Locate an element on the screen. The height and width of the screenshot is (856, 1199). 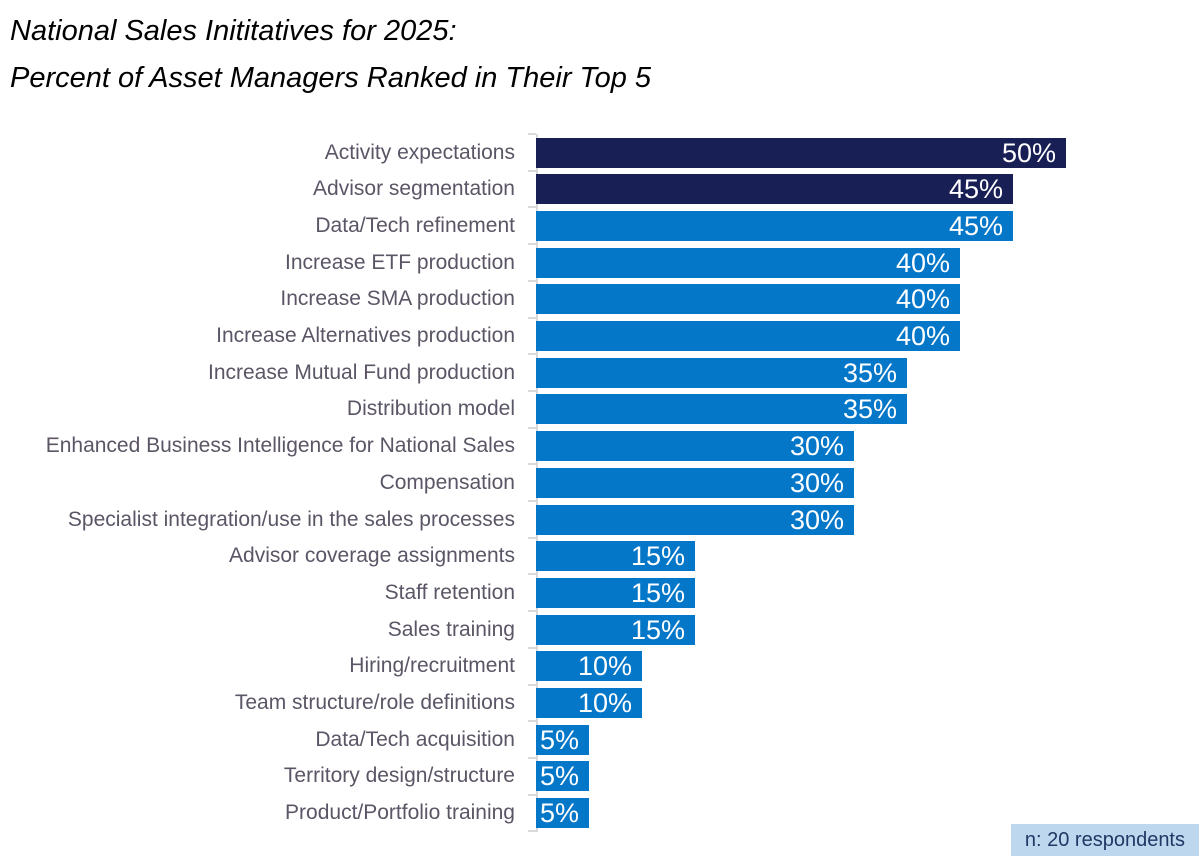
category-label: Product/Portfolio training is located at coordinates (400, 813).